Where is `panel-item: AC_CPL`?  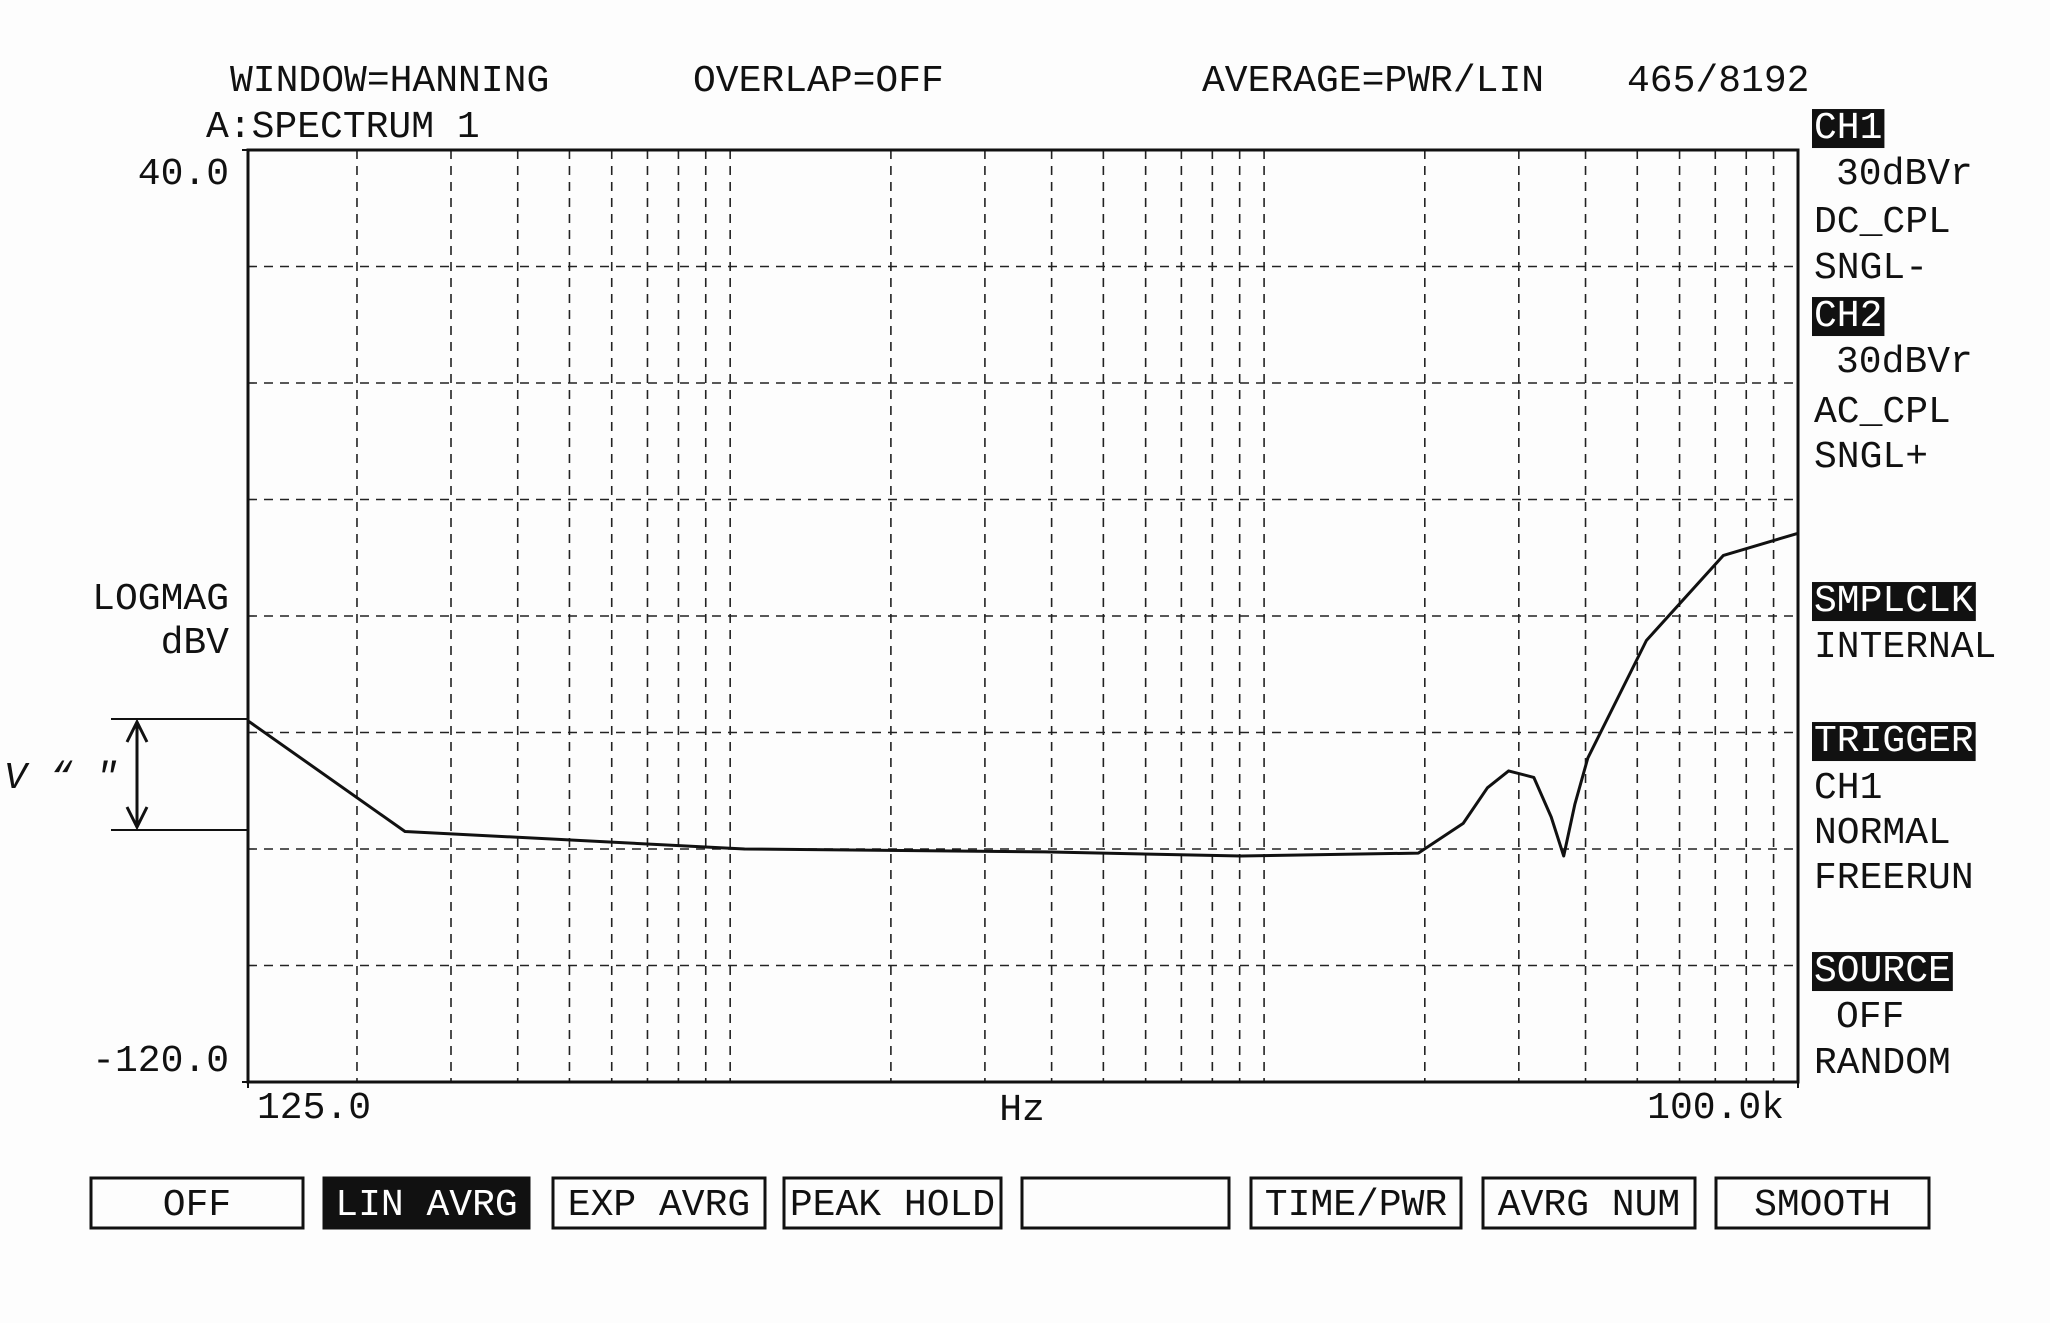
panel-item: AC_CPL is located at coordinates (1882, 412).